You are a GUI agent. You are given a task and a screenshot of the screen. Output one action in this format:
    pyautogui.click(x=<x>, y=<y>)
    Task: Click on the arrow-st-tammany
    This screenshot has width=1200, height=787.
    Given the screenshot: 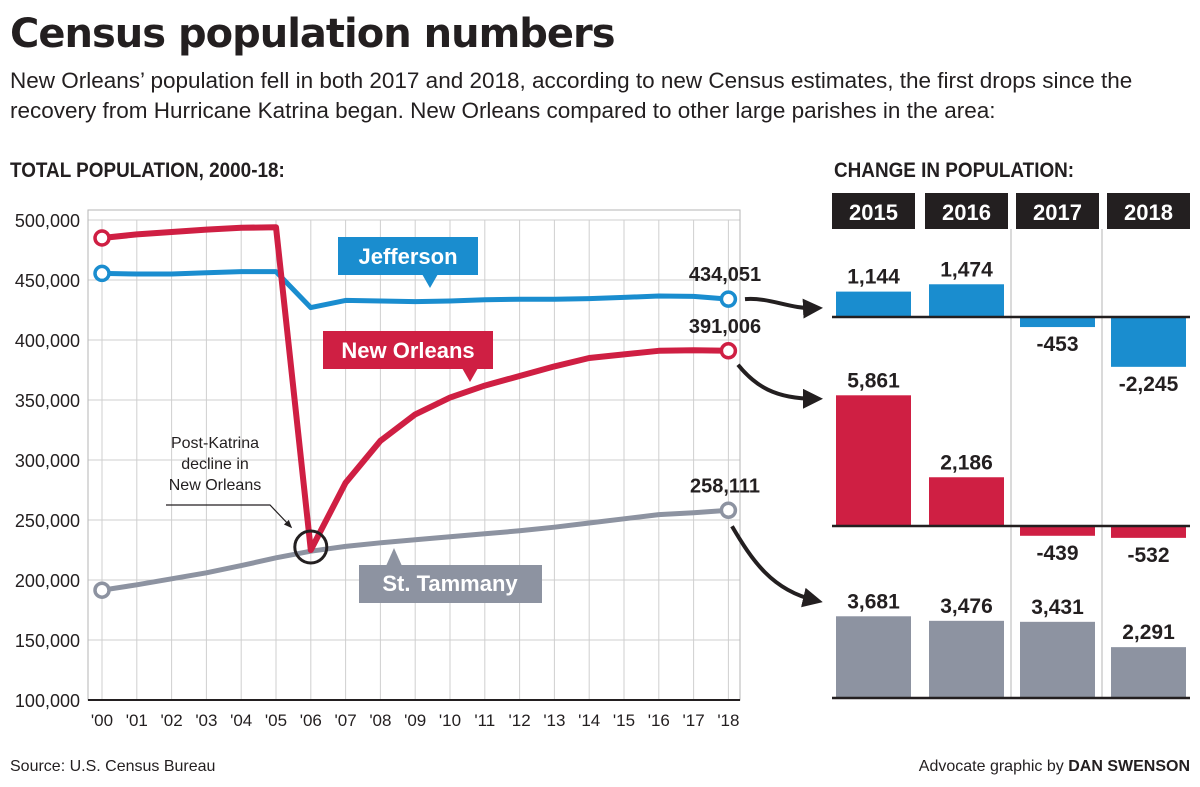 What is the action you would take?
    pyautogui.click(x=776, y=566)
    